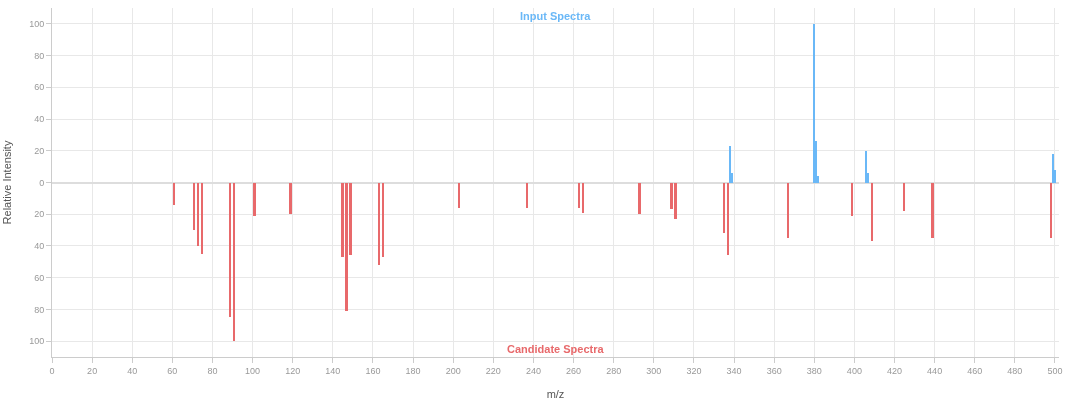  Describe the element at coordinates (894, 370) in the screenshot. I see `x-tick-label: 420` at that location.